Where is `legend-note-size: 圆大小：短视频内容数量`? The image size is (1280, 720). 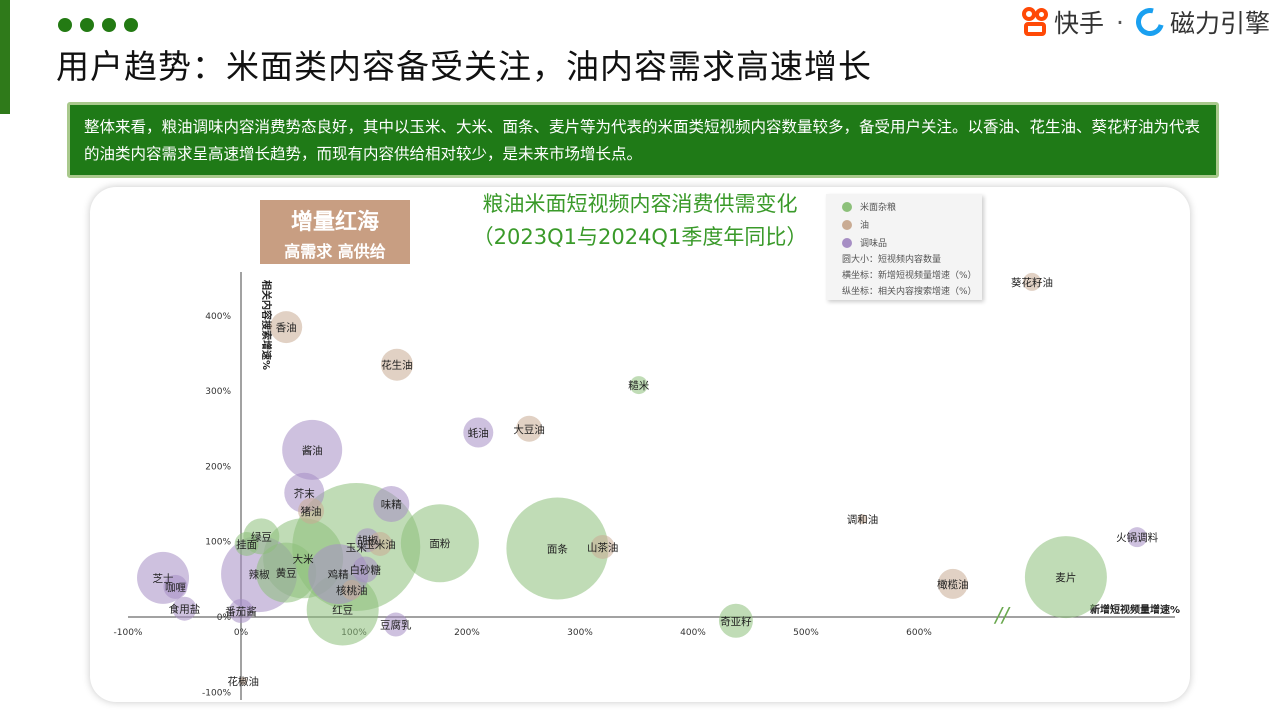 legend-note-size: 圆大小：短视频内容数量 is located at coordinates (892, 260).